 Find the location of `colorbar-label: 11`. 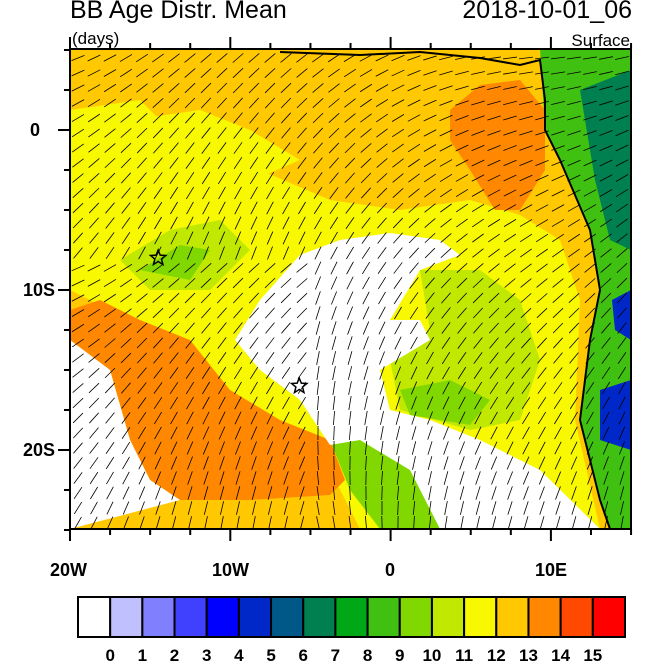

colorbar-label: 11 is located at coordinates (464, 655).